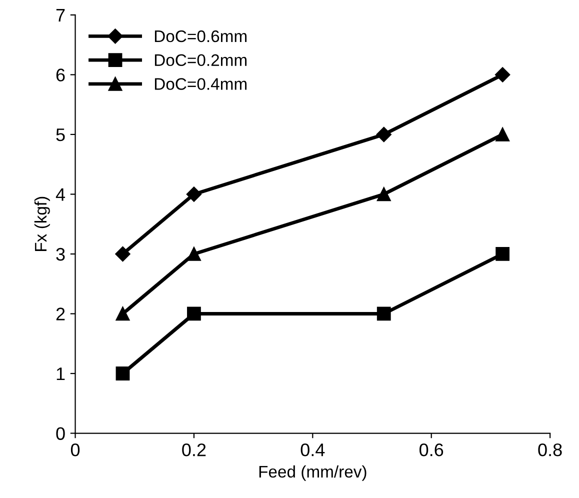 The width and height of the screenshot is (579, 498). What do you see at coordinates (200, 60) in the screenshot?
I see `legend-label: DoC=0.2mm` at bounding box center [200, 60].